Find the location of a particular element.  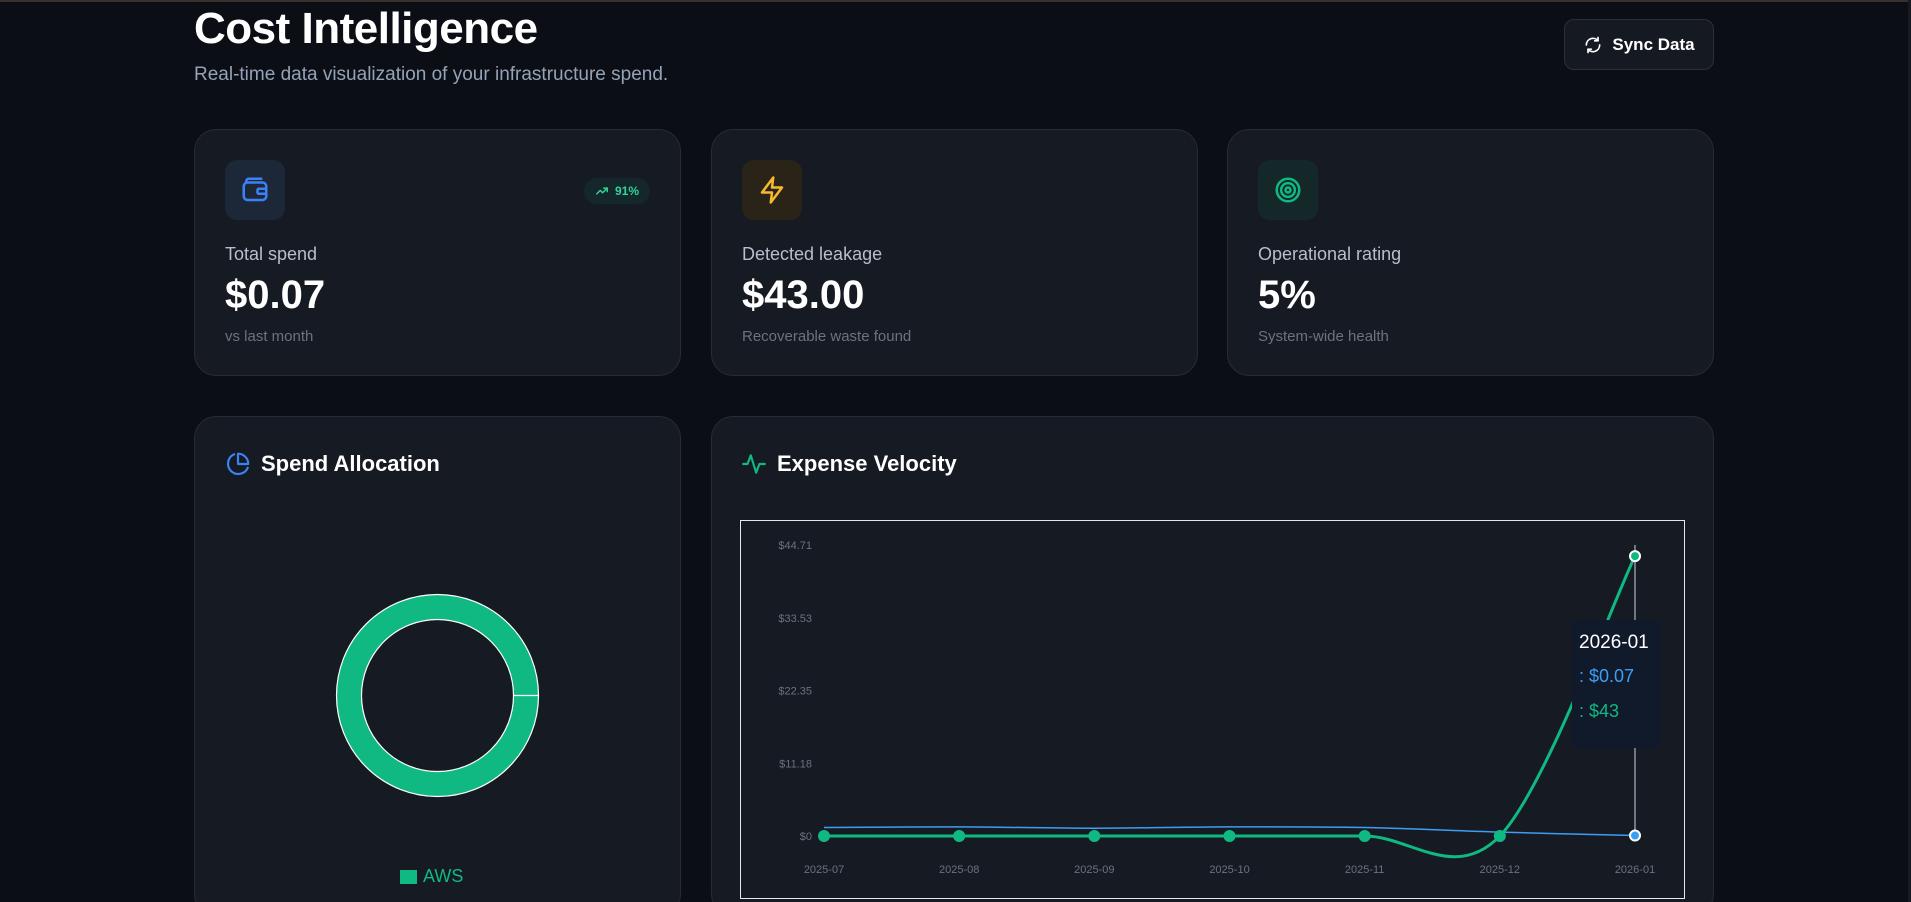

spend-allocation-donut is located at coordinates (437, 695).